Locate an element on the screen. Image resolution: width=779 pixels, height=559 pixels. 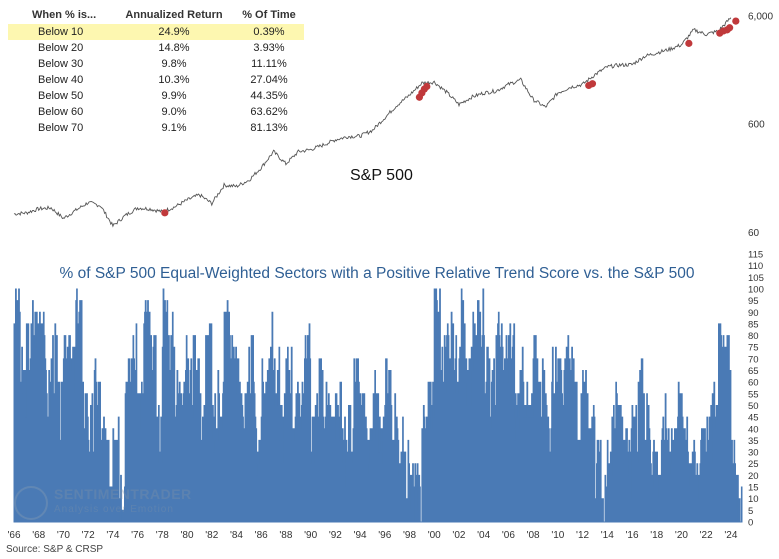
x-tick-label: '18 is located at coordinates (656, 535).